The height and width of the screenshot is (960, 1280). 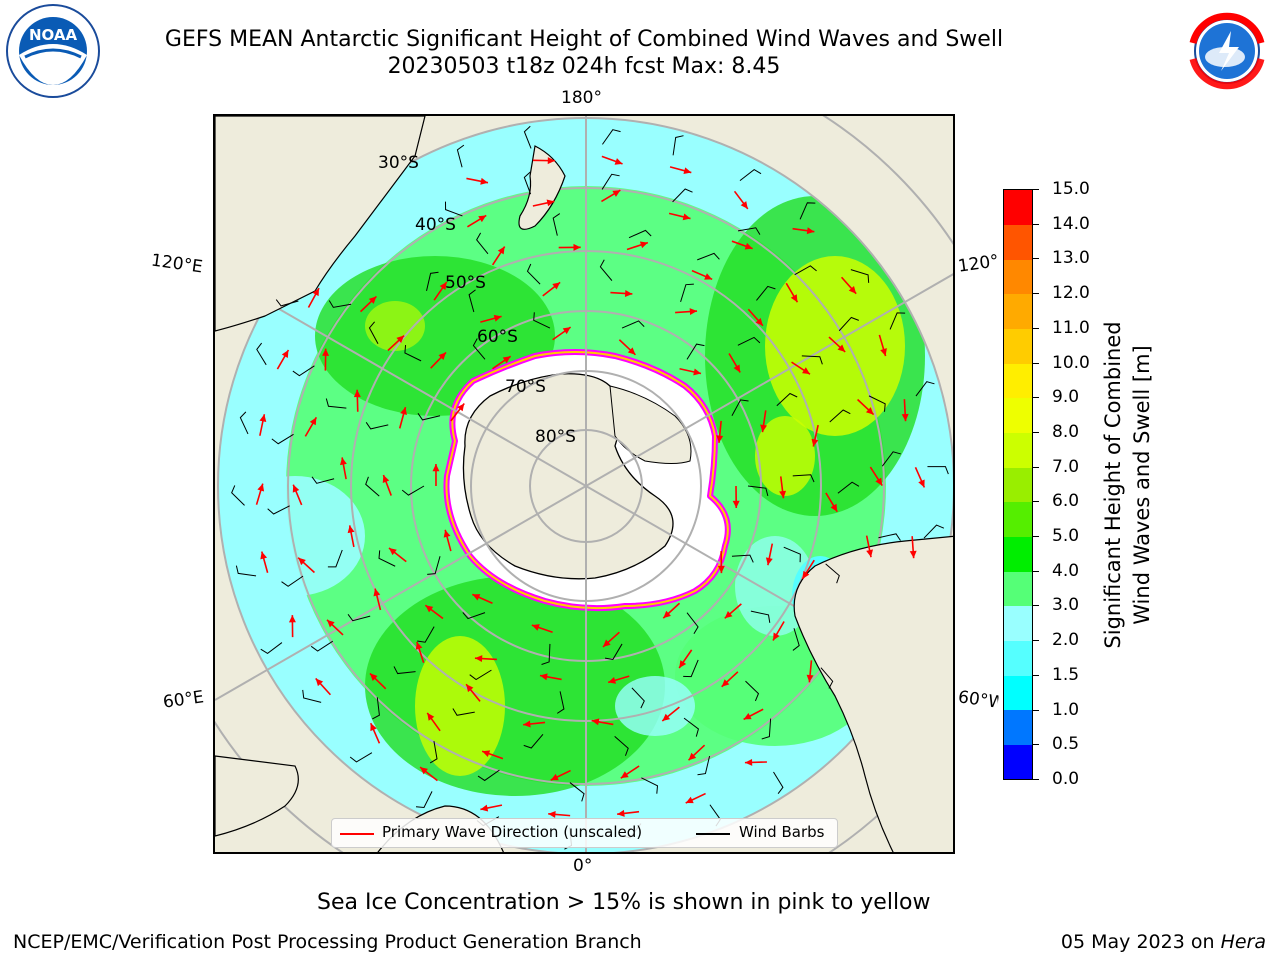 I want to click on nws-logo, so click(x=1227, y=51).